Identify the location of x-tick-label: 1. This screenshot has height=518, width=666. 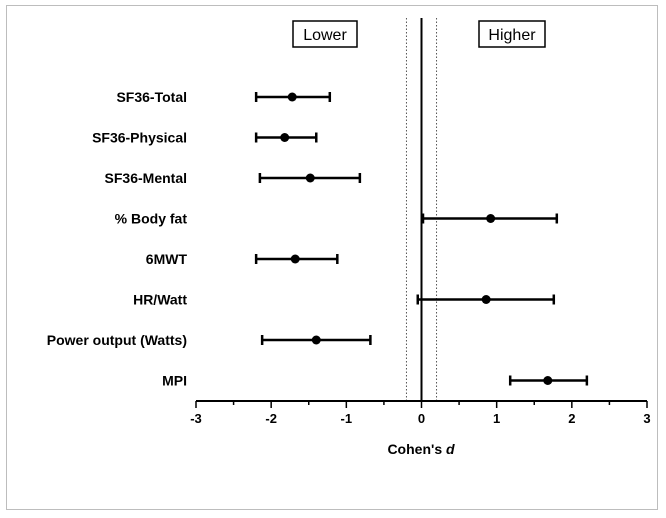
(496, 418).